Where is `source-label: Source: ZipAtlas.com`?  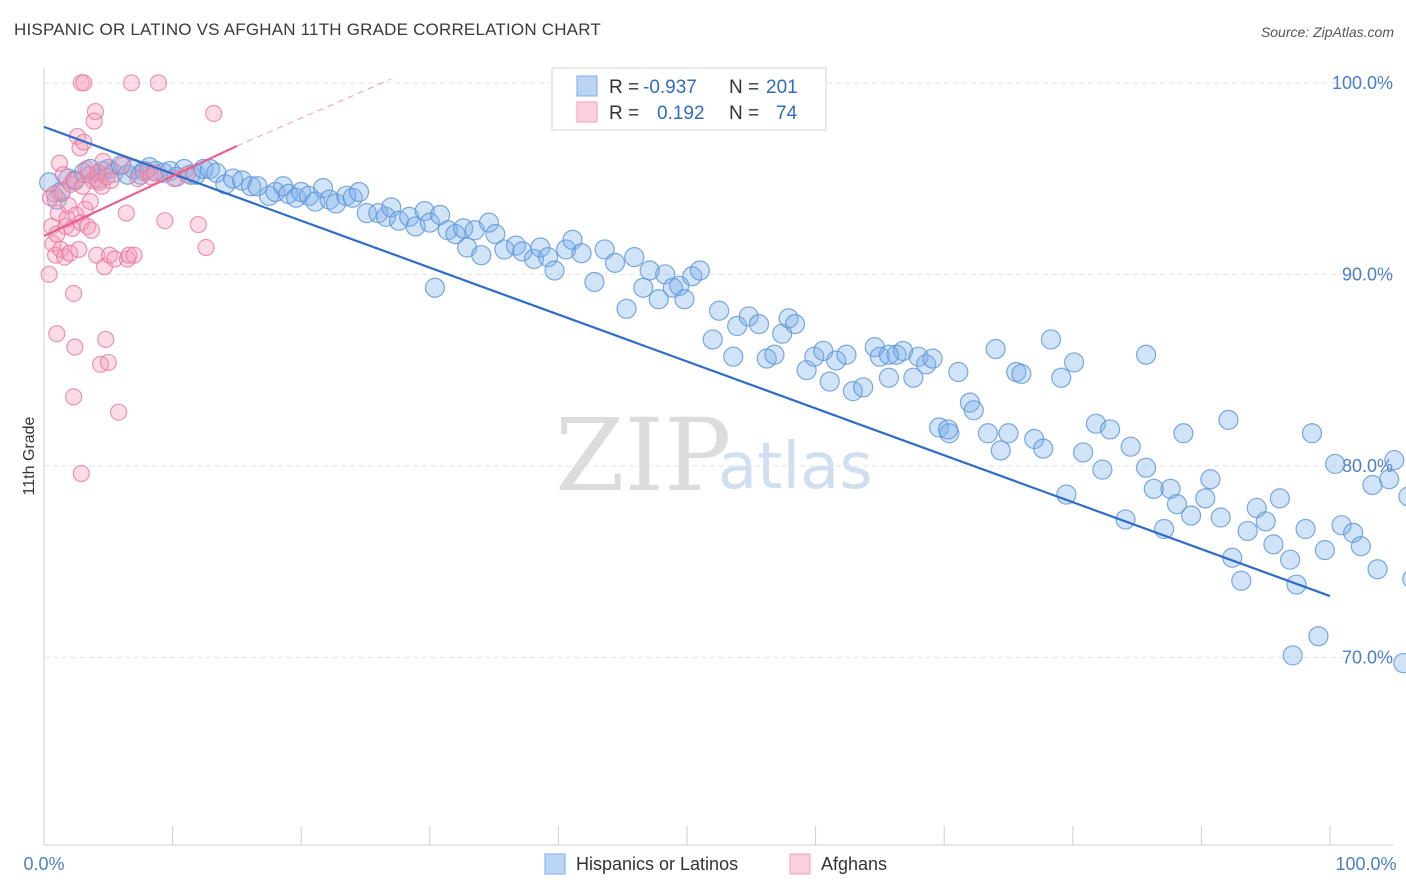
source-label: Source: ZipAtlas.com is located at coordinates (1327, 32).